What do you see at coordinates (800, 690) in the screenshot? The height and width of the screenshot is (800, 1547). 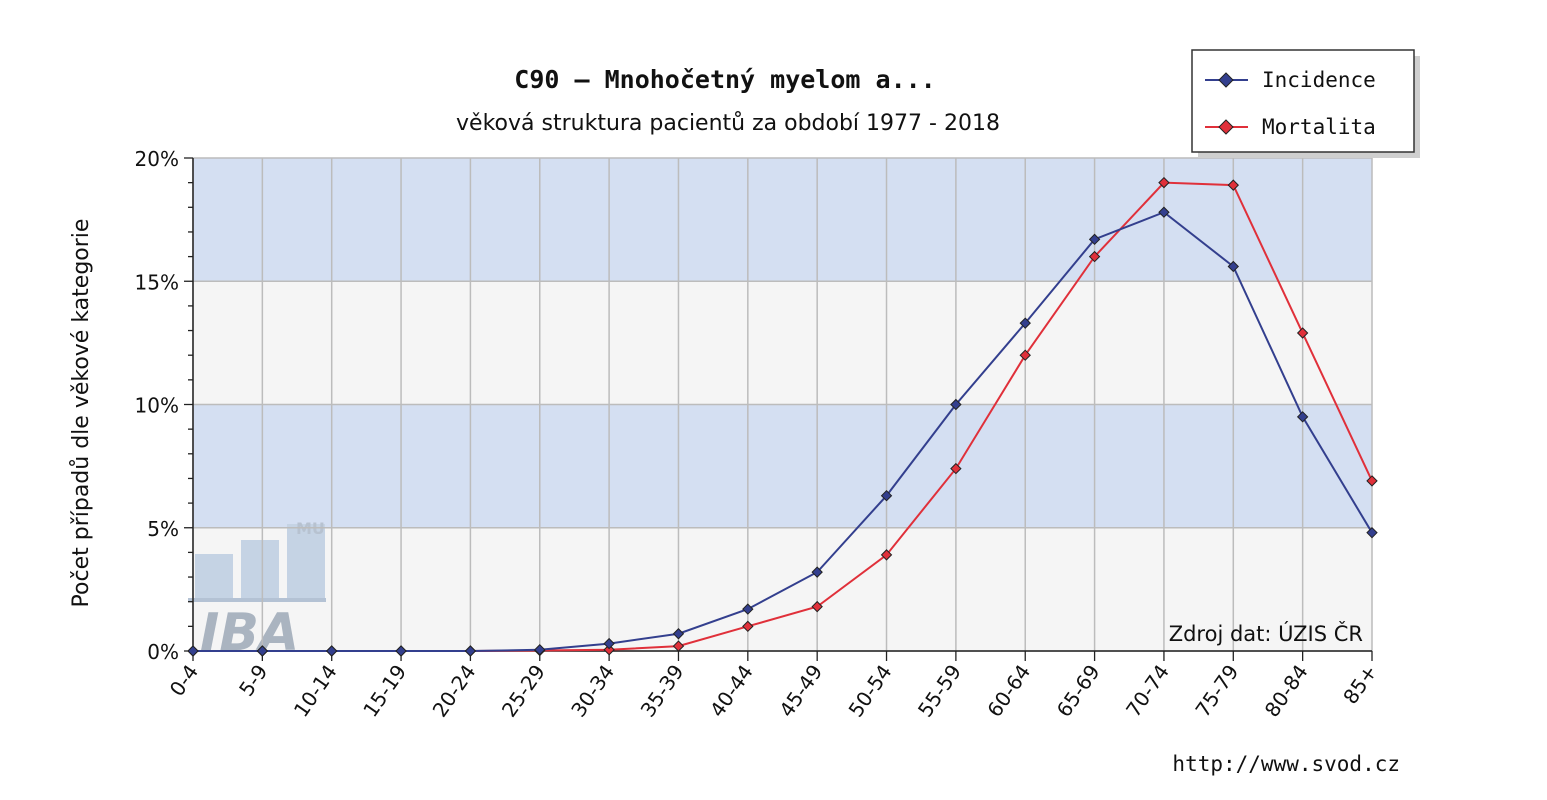 I see `x-tick-label: 45-49` at bounding box center [800, 690].